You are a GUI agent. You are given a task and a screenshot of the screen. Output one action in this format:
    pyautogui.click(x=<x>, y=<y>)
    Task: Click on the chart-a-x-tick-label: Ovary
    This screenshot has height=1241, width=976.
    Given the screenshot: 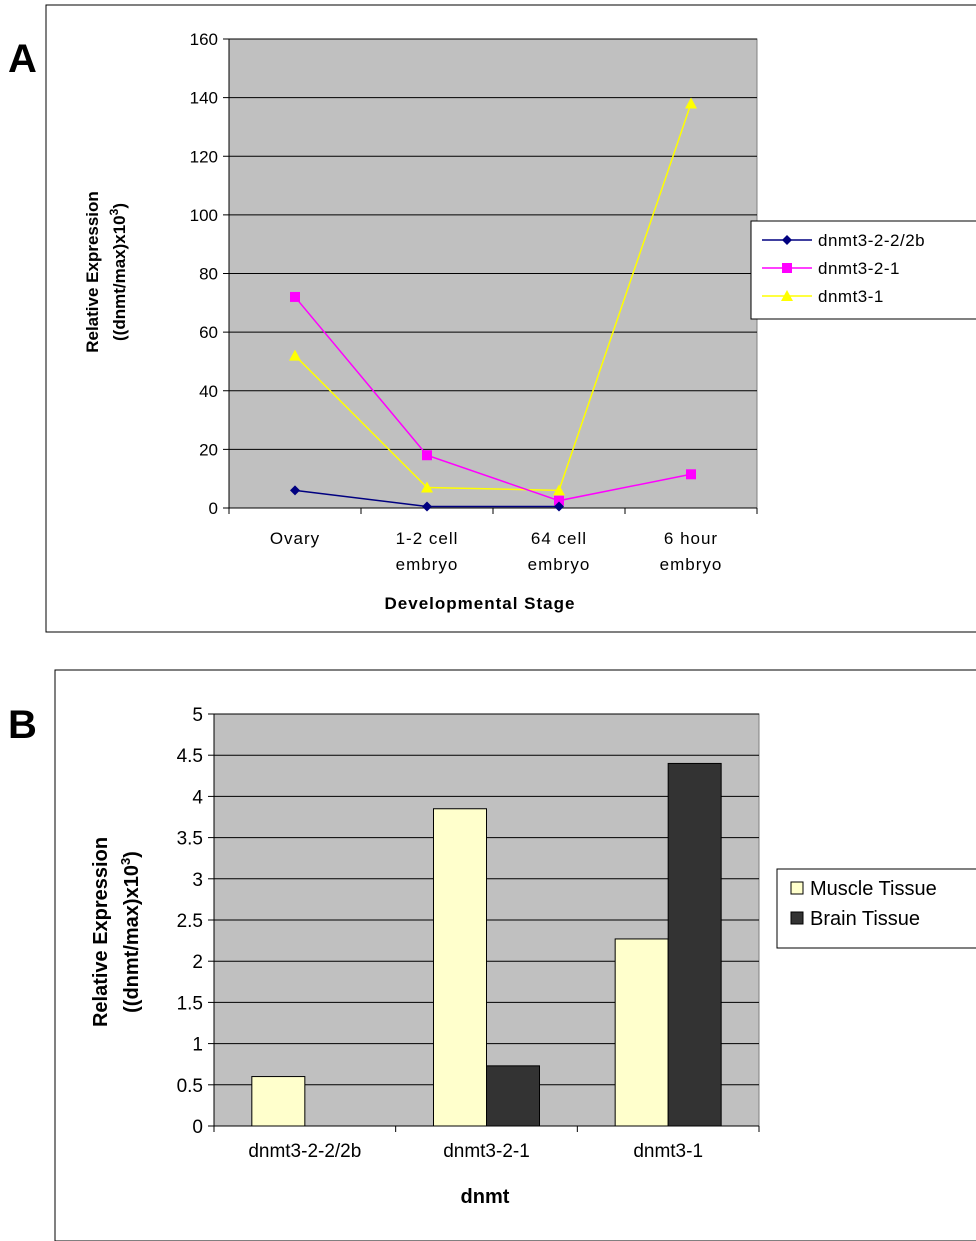 What is the action you would take?
    pyautogui.click(x=295, y=538)
    